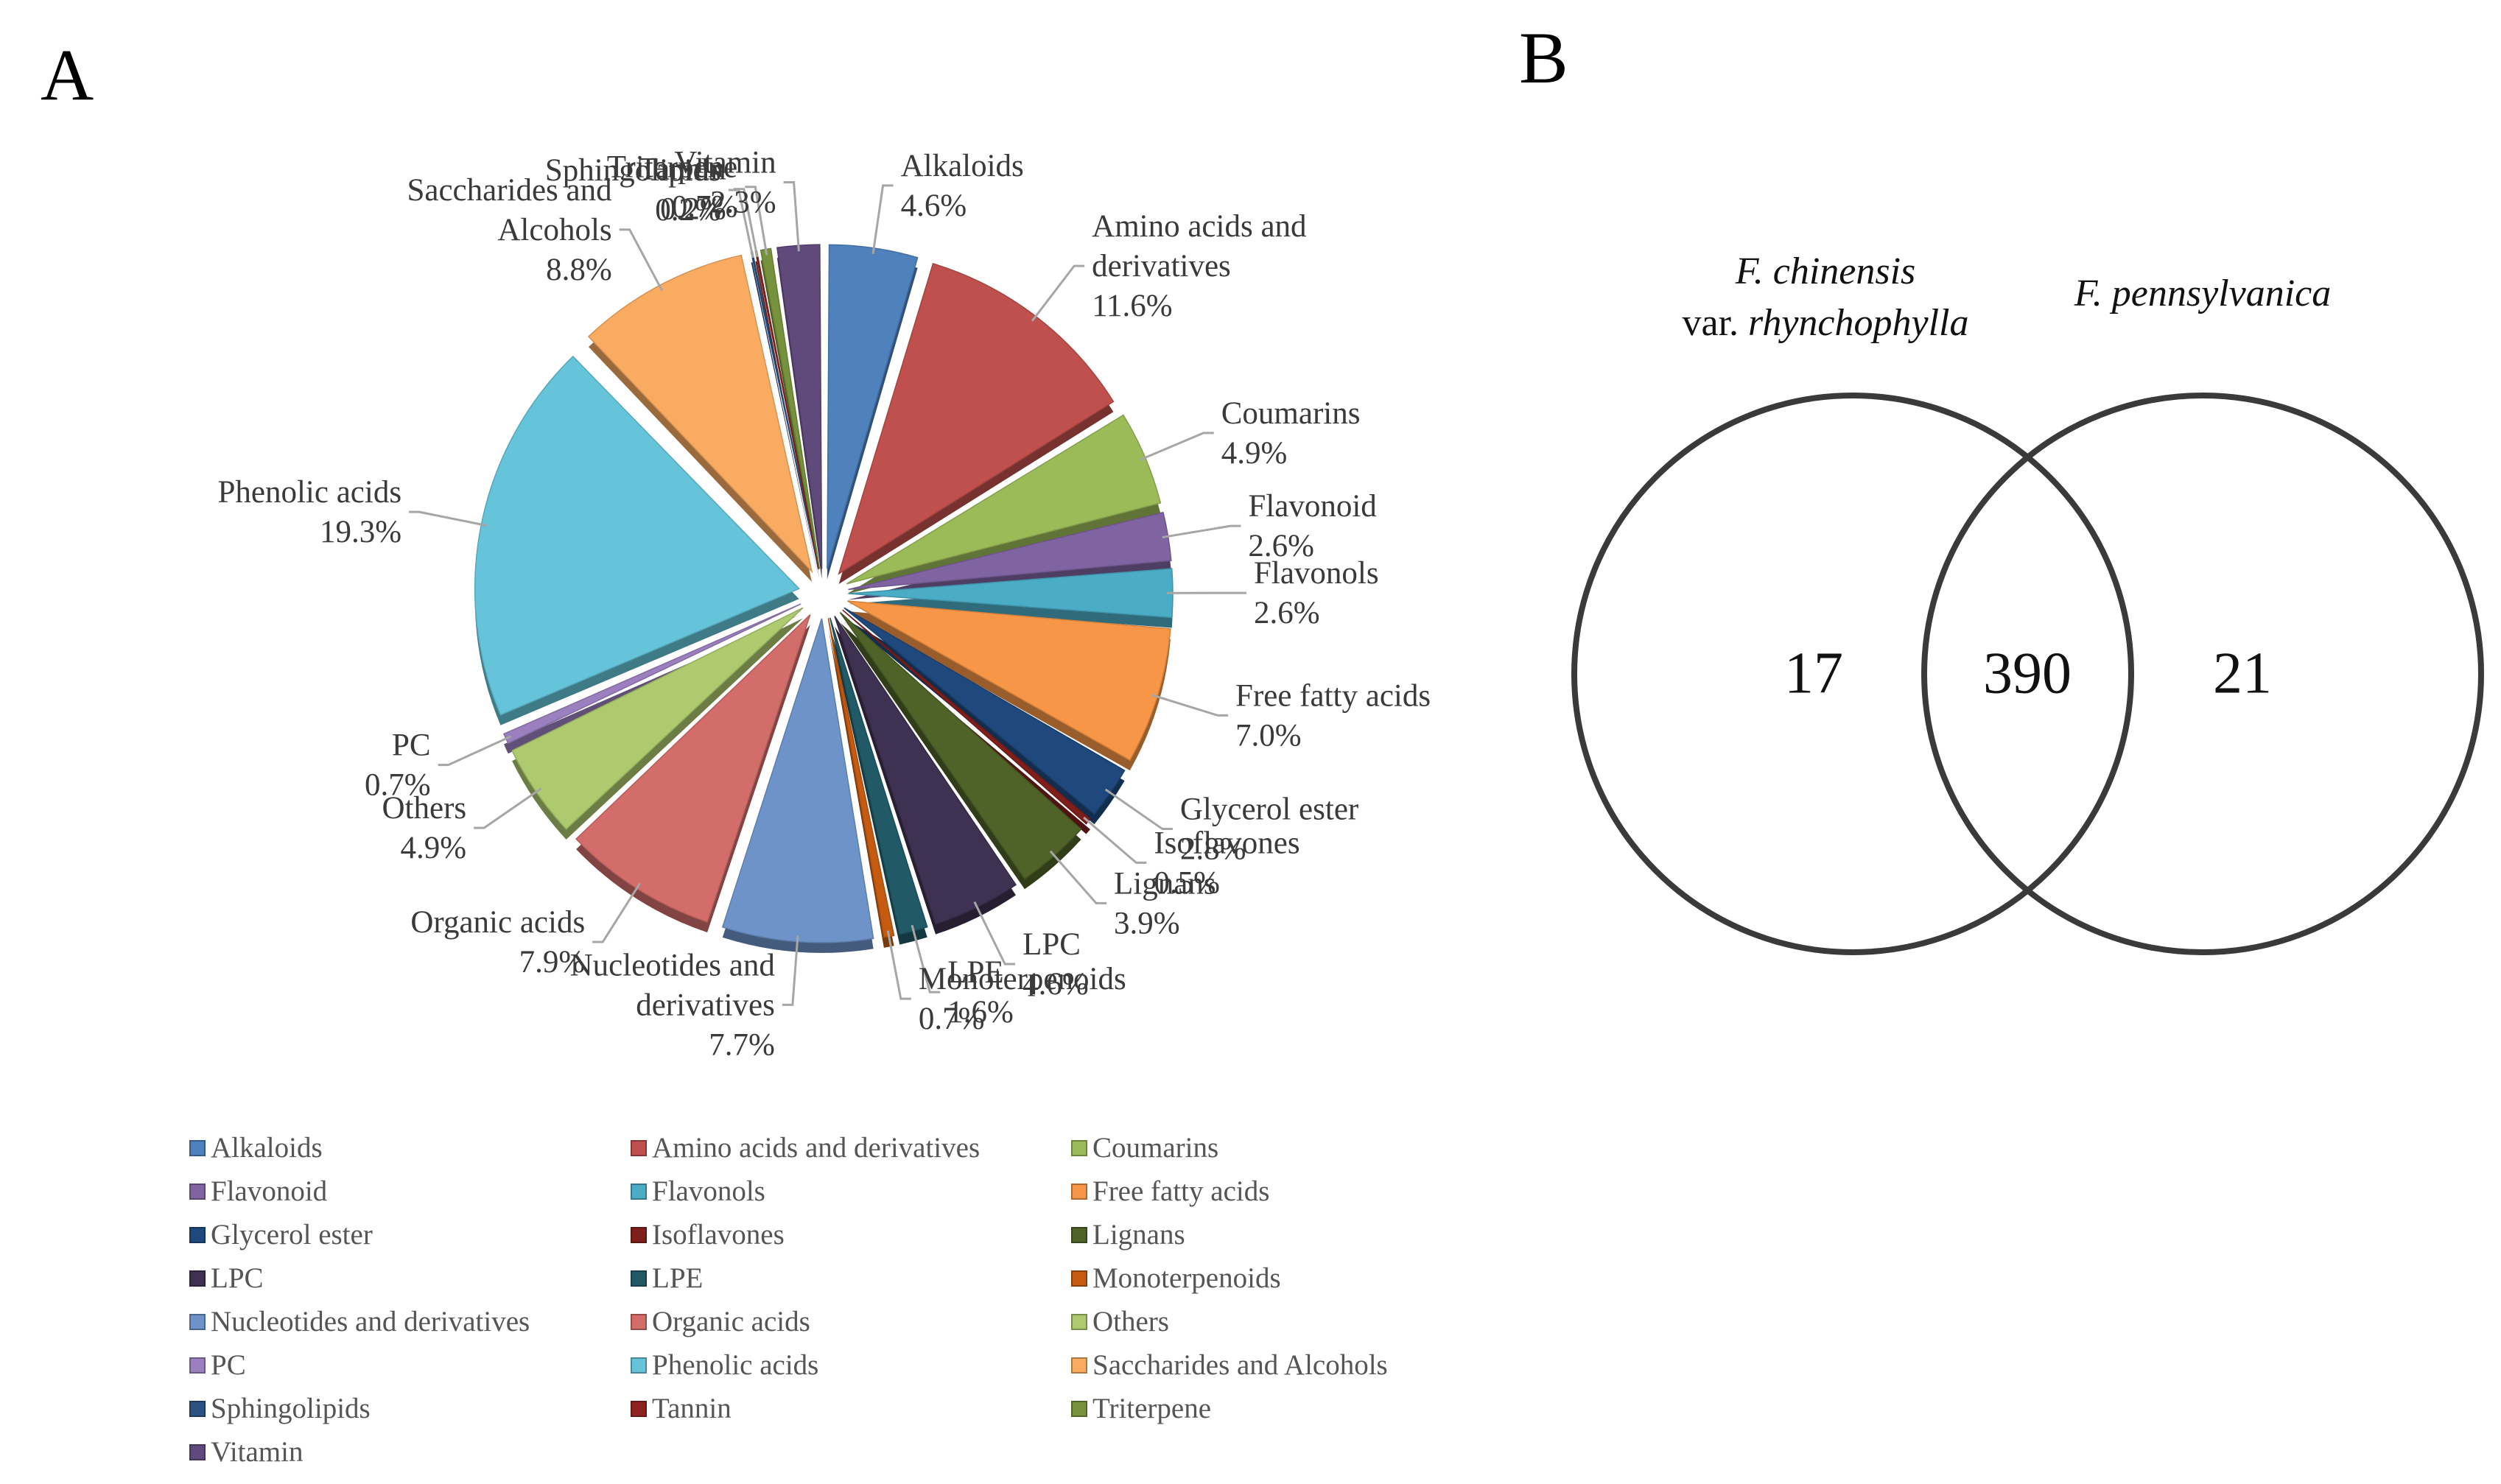  I want to click on slice-label-flavonols: Flavonols 2.6%, so click(1317, 593).